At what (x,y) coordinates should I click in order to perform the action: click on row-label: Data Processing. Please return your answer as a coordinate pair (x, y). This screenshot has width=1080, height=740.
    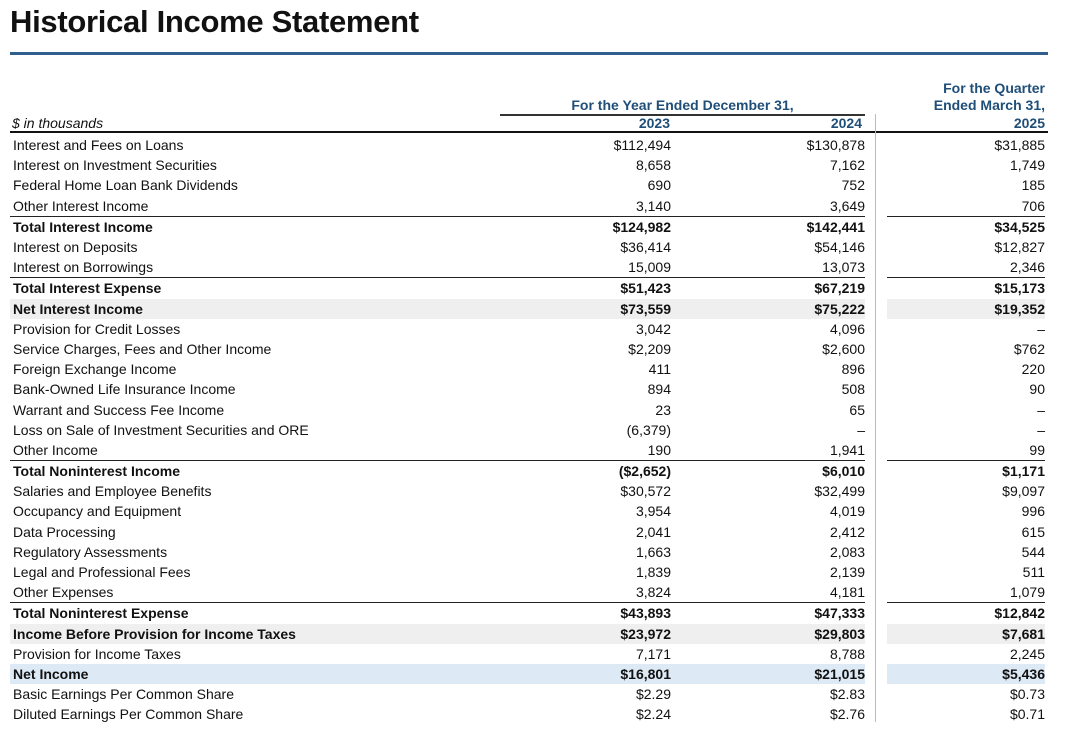
    Looking at the image, I should click on (64, 531).